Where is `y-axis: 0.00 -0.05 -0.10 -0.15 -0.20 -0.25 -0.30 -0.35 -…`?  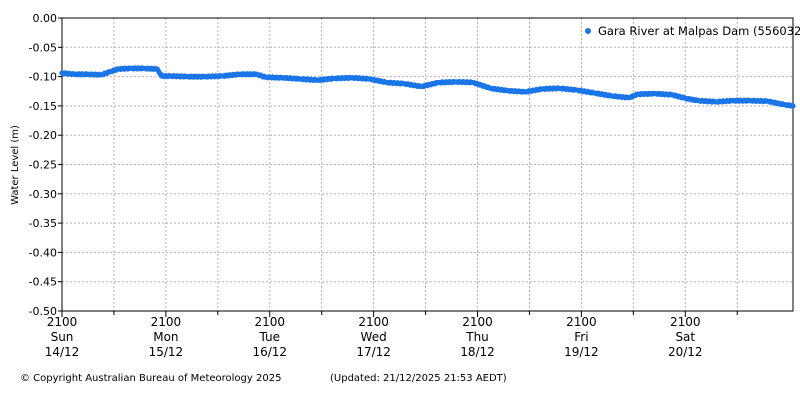 y-axis: 0.00 -0.05 -0.10 -0.15 -0.20 -0.25 -0.30 -0.35 -… is located at coordinates (45, 165).